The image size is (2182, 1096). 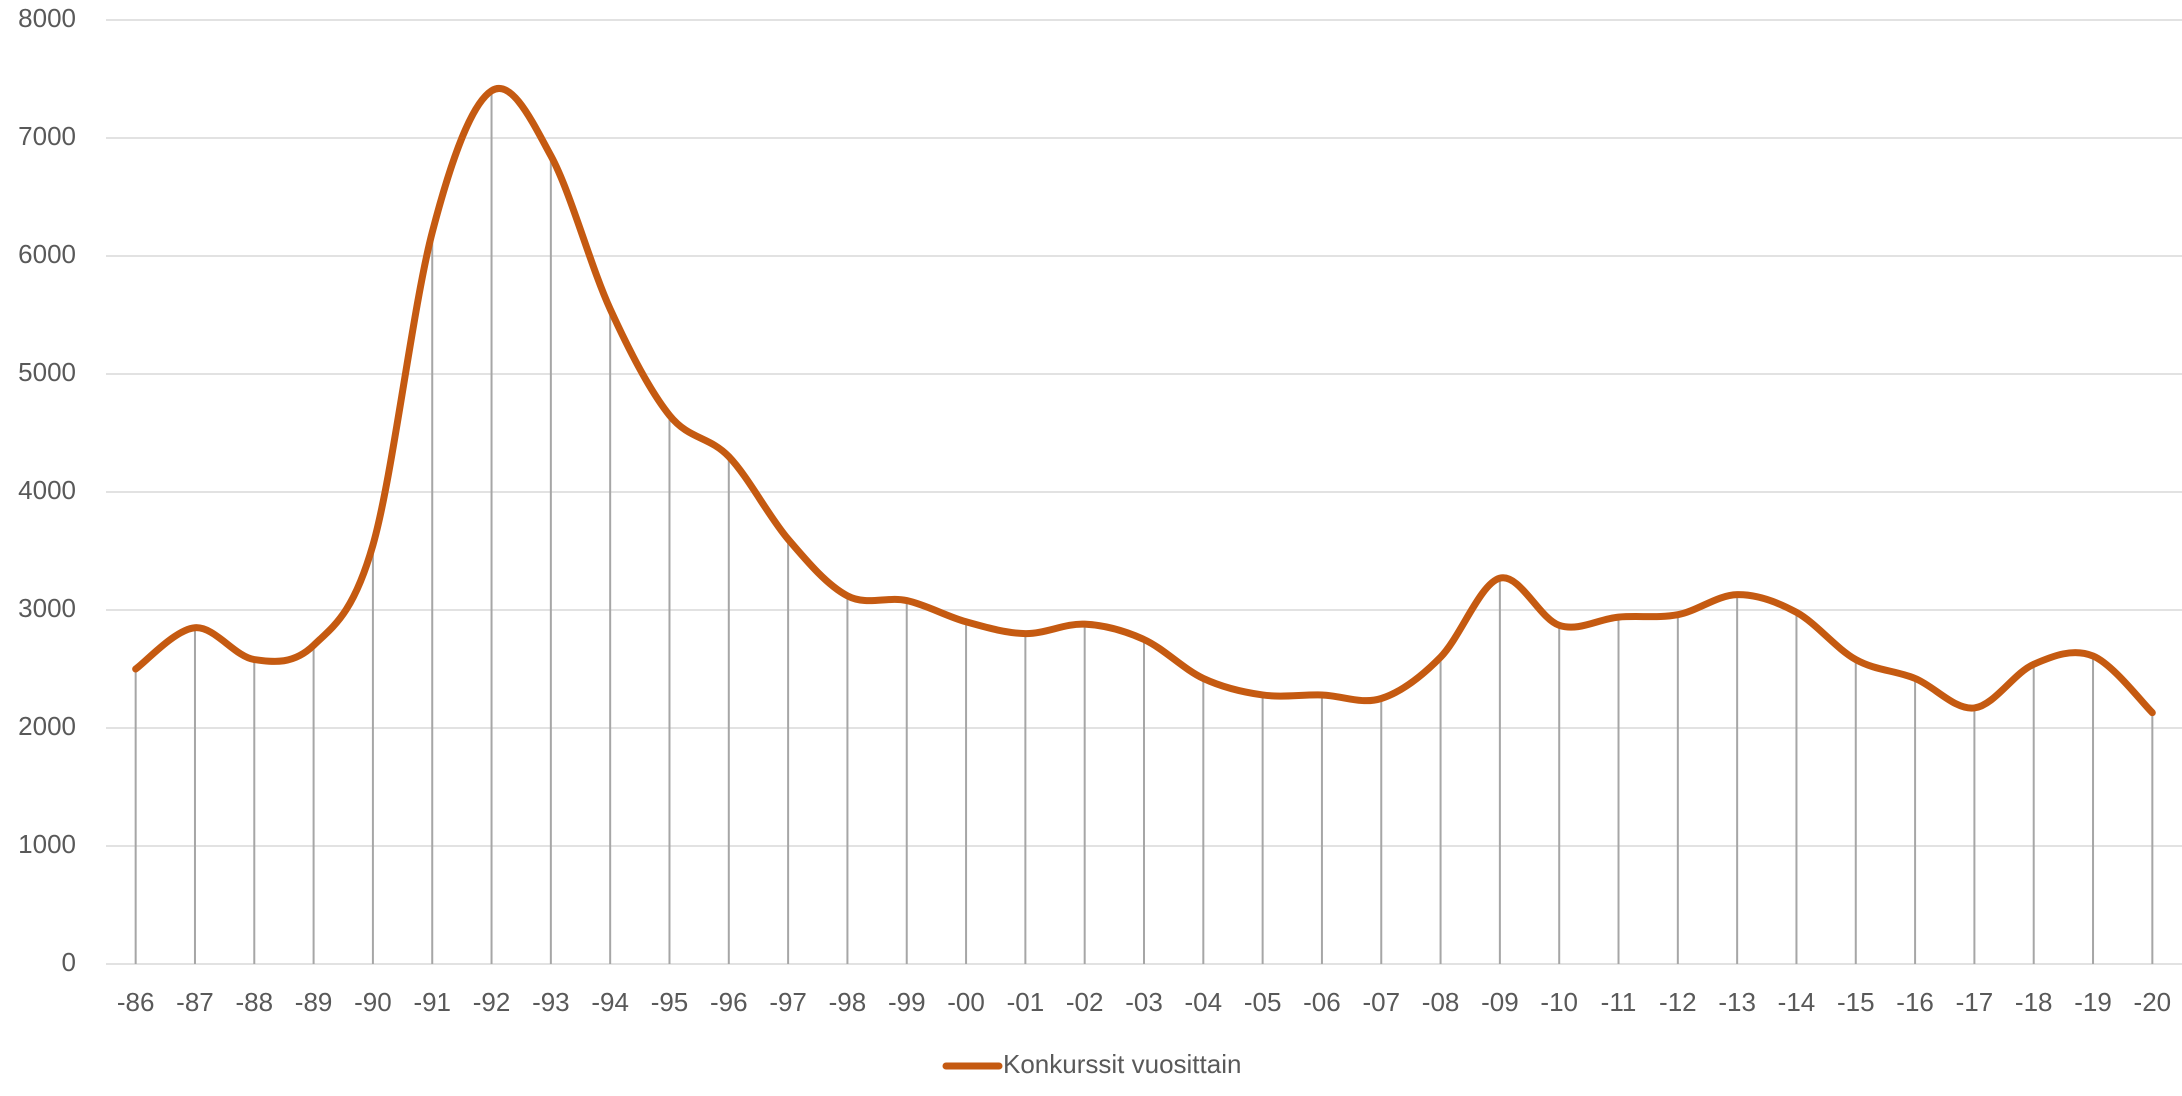 What do you see at coordinates (788, 1002) in the screenshot?
I see `x-tick-label: -97` at bounding box center [788, 1002].